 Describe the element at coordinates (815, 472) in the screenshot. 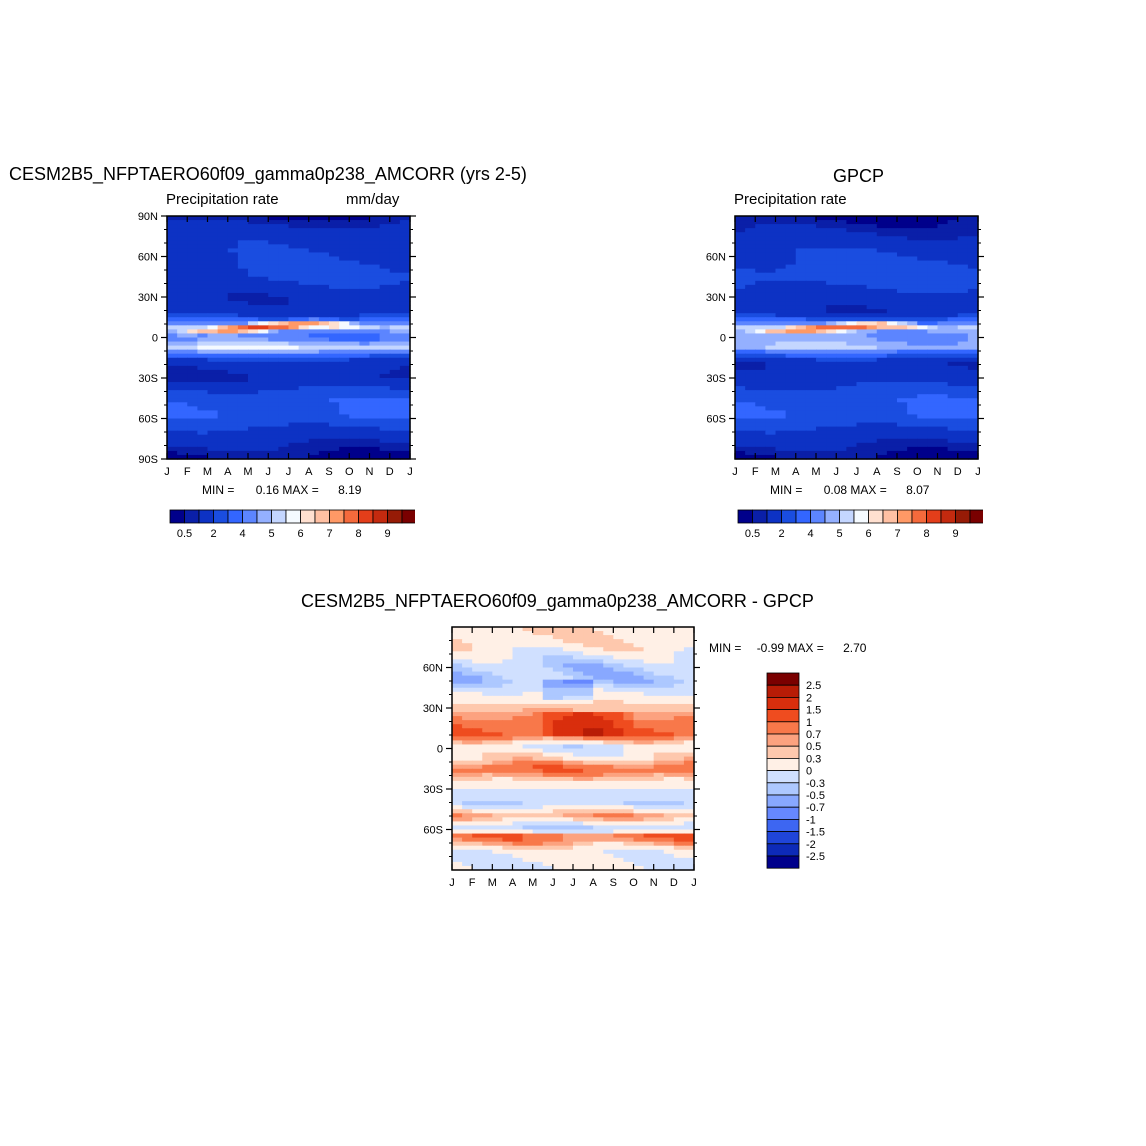

I see `obs-xtick-label: M` at that location.